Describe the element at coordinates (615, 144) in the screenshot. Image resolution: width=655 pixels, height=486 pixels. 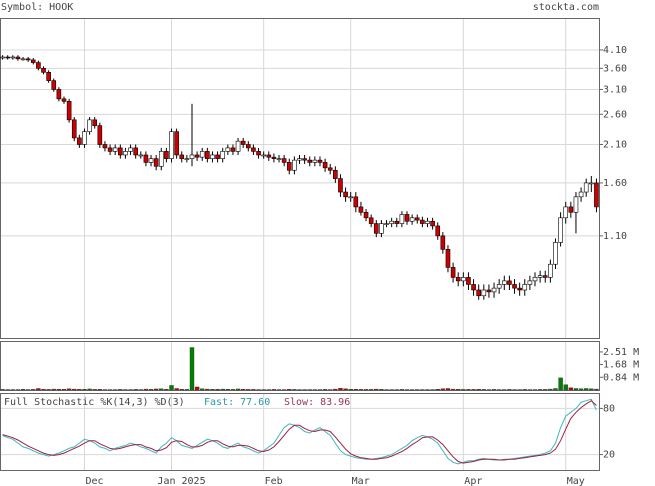
I see `y-tick-label: 2.10` at that location.